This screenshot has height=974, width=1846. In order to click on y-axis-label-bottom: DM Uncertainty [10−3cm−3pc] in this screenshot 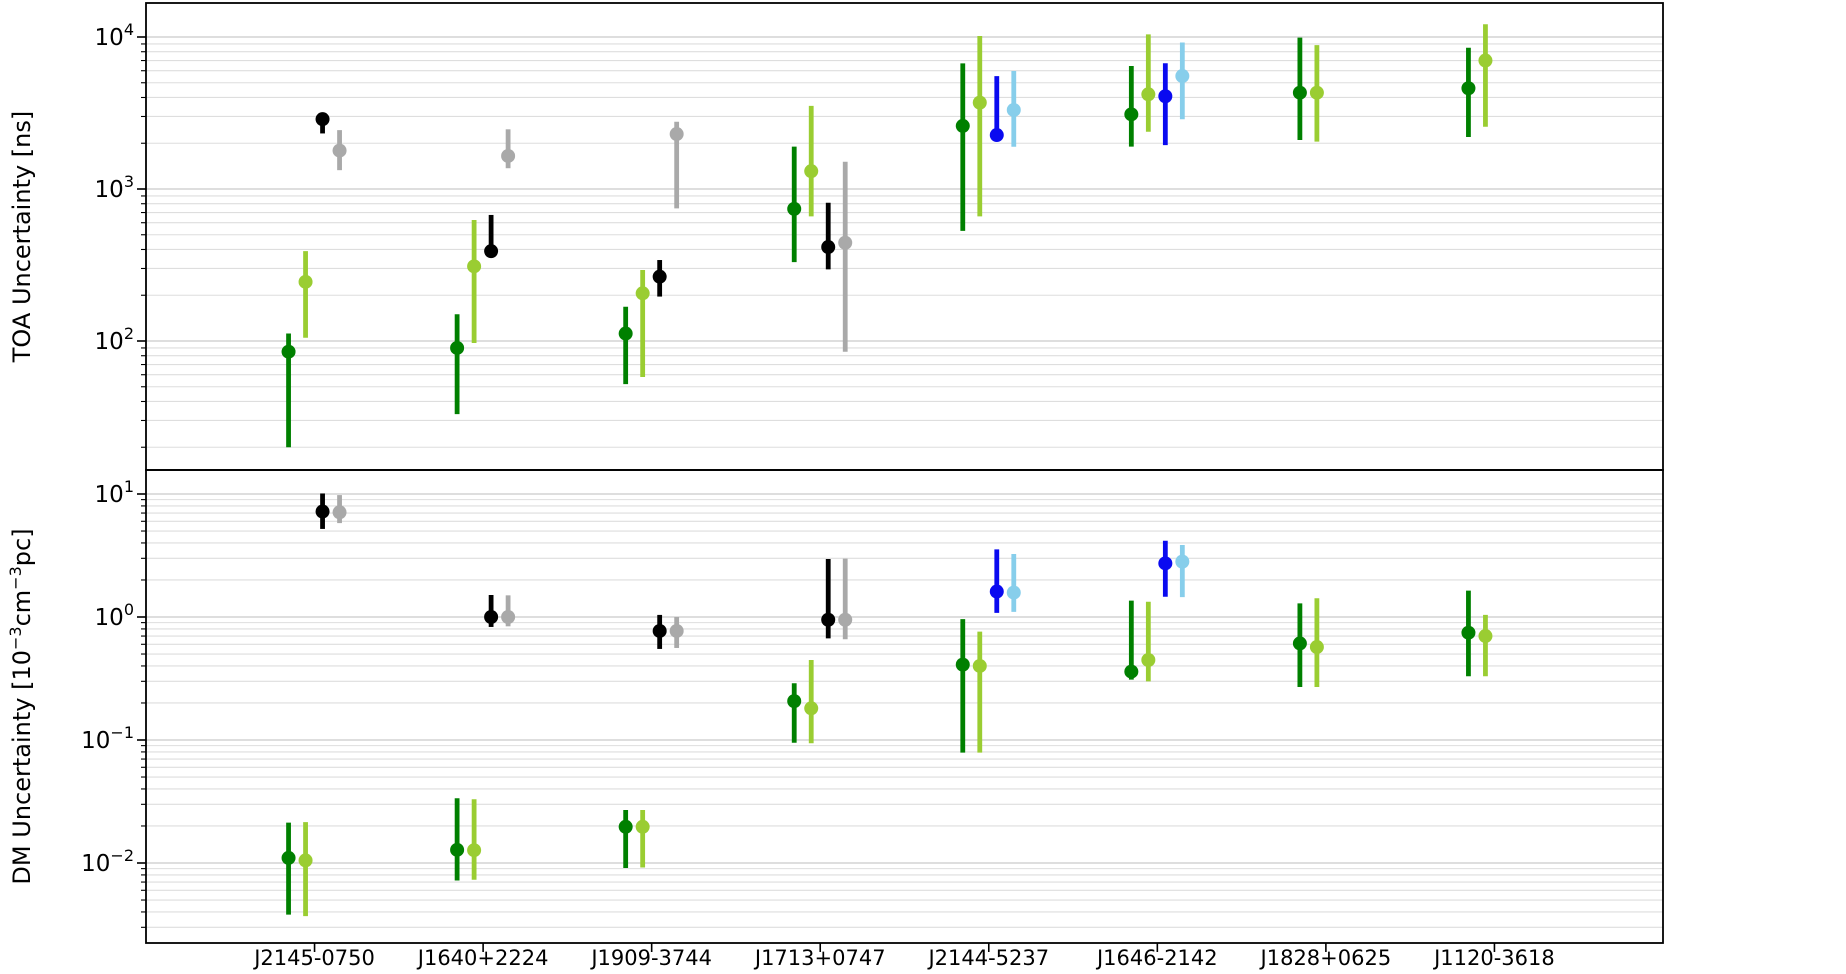, I will do `click(21, 706)`.